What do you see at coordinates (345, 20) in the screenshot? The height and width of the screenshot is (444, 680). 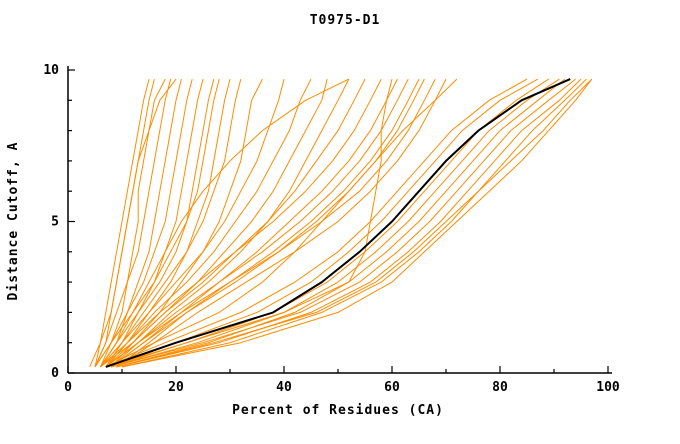 I see `chart-title: T0975-D1` at bounding box center [345, 20].